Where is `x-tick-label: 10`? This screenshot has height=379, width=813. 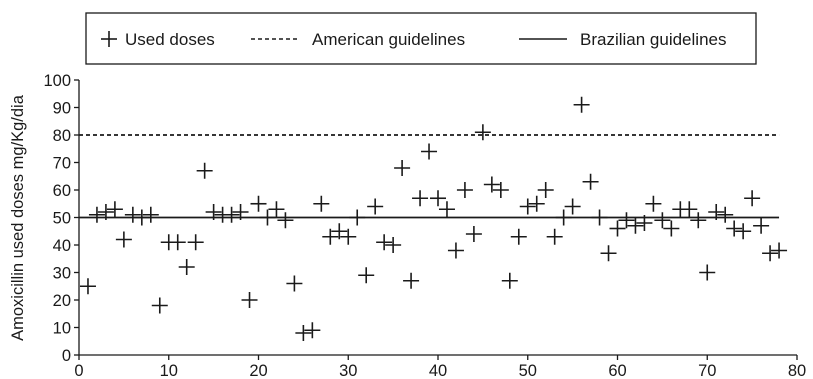
x-tick-label: 10 is located at coordinates (169, 370).